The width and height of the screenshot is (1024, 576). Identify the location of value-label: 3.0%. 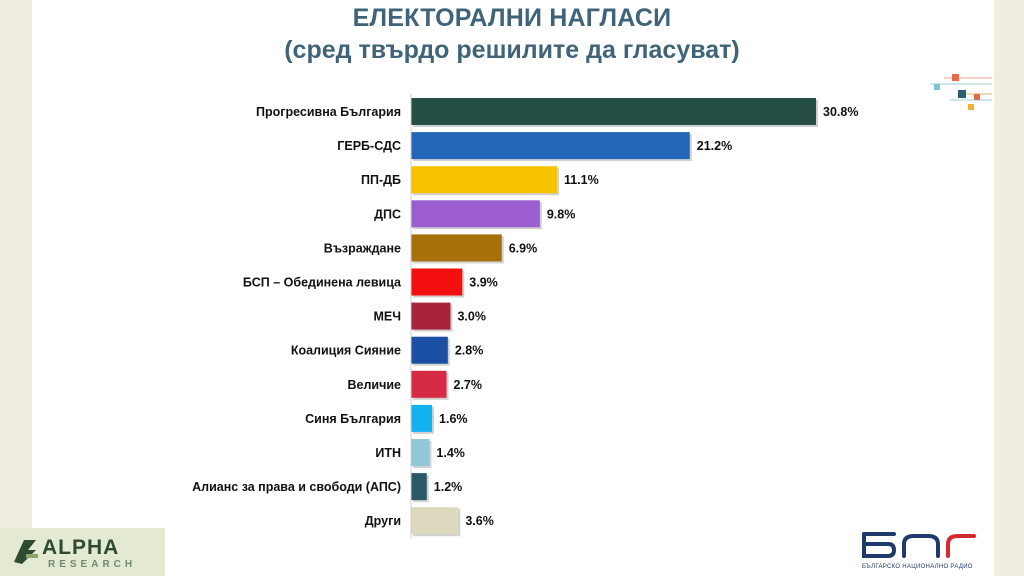
(471, 317).